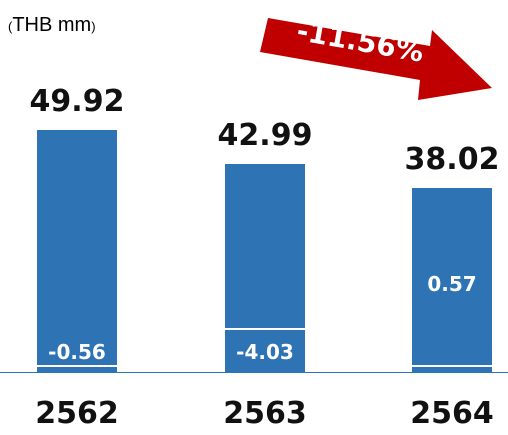  What do you see at coordinates (265, 413) in the screenshot?
I see `x-tick-label-2563: 2563` at bounding box center [265, 413].